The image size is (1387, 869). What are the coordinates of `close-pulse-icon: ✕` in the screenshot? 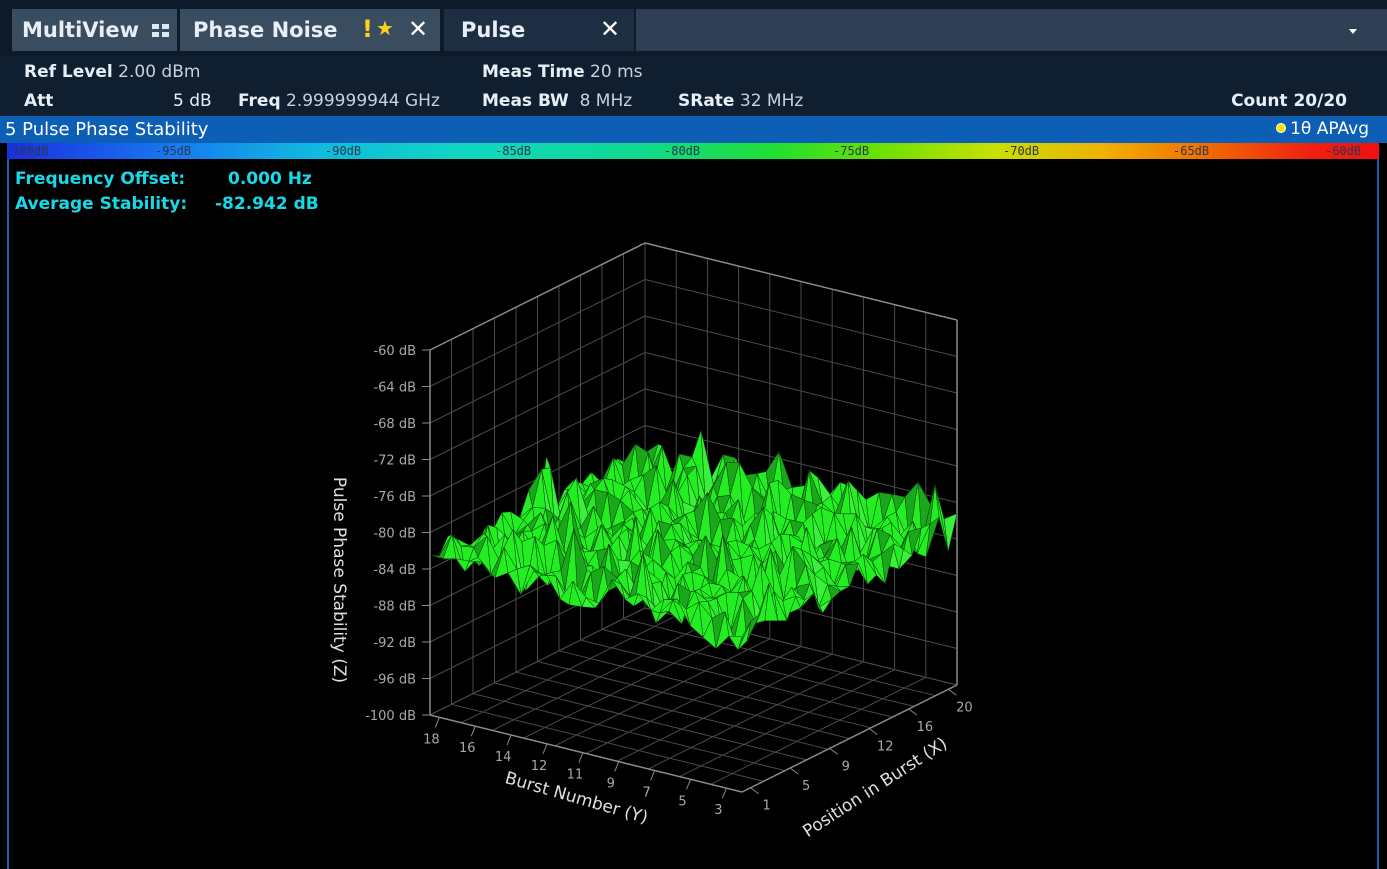 It's located at (610, 29).